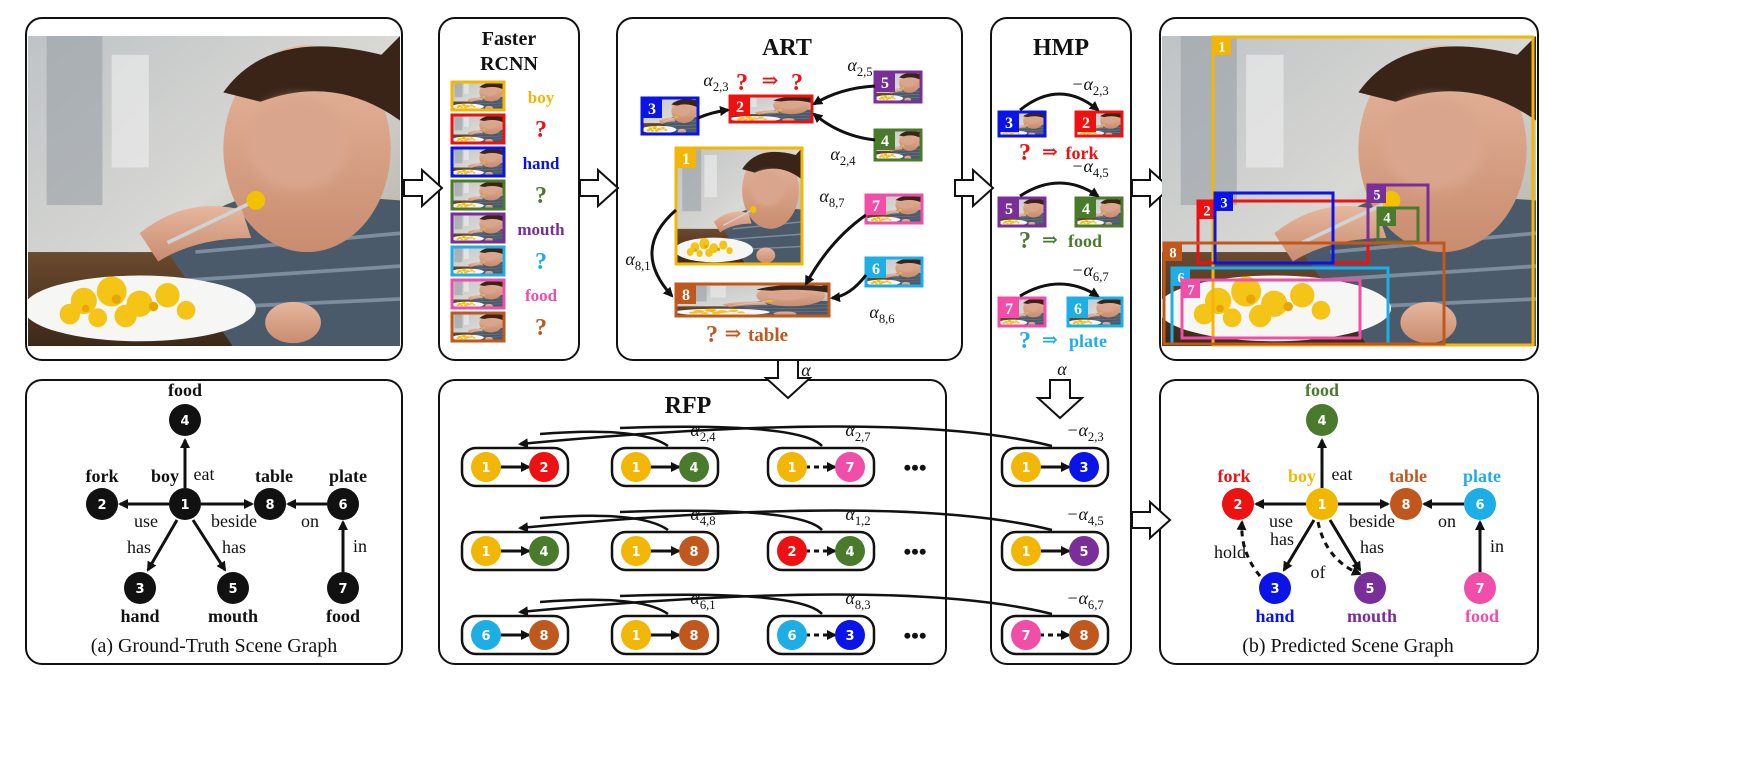  I want to click on hmp-result-arrow-3: ⇒, so click(1050, 340).